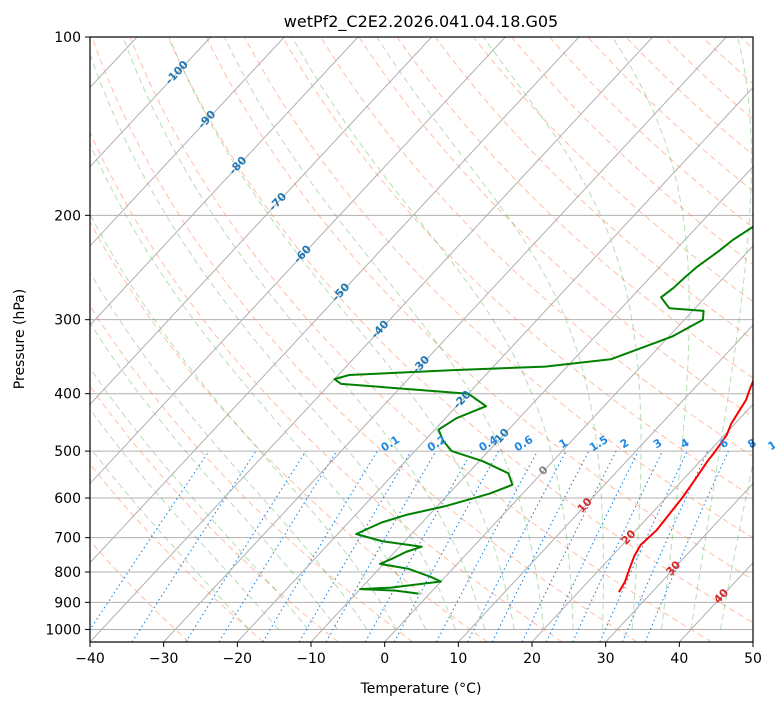 This screenshot has height=708, width=775. What do you see at coordinates (67, 539) in the screenshot?
I see `y-tick-label: 700` at bounding box center [67, 539].